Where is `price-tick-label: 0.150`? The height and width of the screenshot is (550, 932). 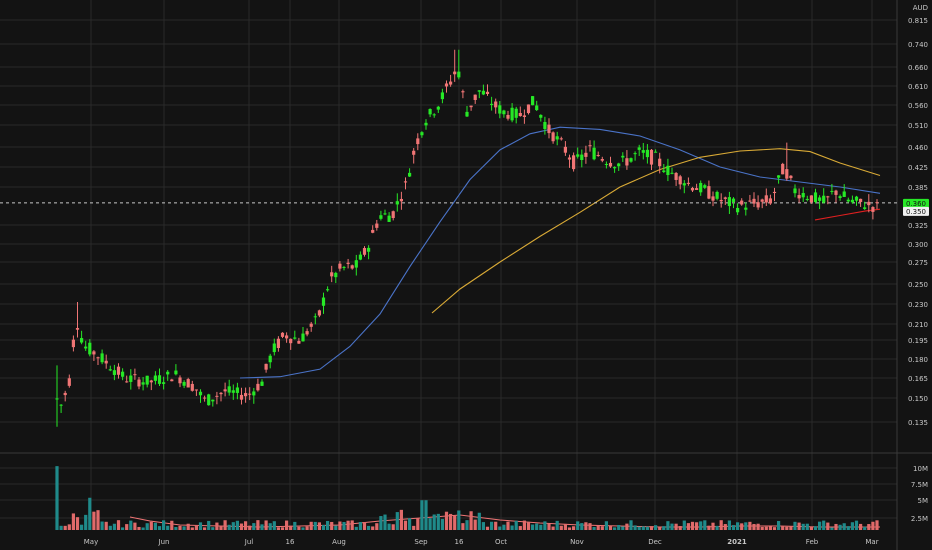 price-tick-label: 0.150 is located at coordinates (918, 399).